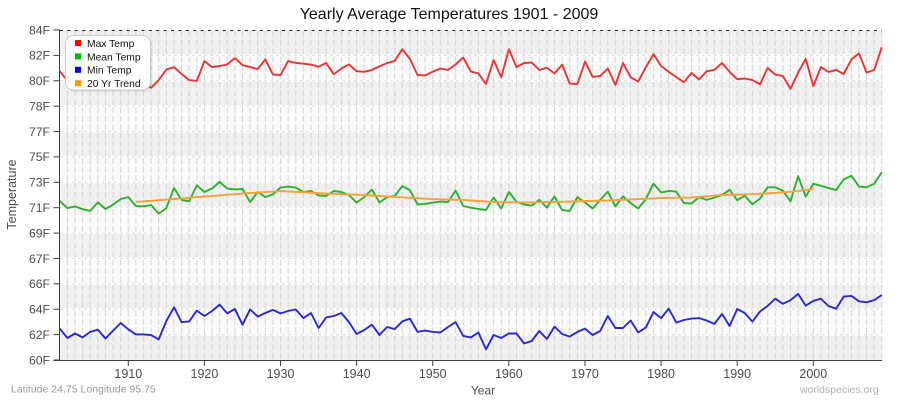 The height and width of the screenshot is (400, 900). I want to click on svg-text: 1980, so click(661, 374).